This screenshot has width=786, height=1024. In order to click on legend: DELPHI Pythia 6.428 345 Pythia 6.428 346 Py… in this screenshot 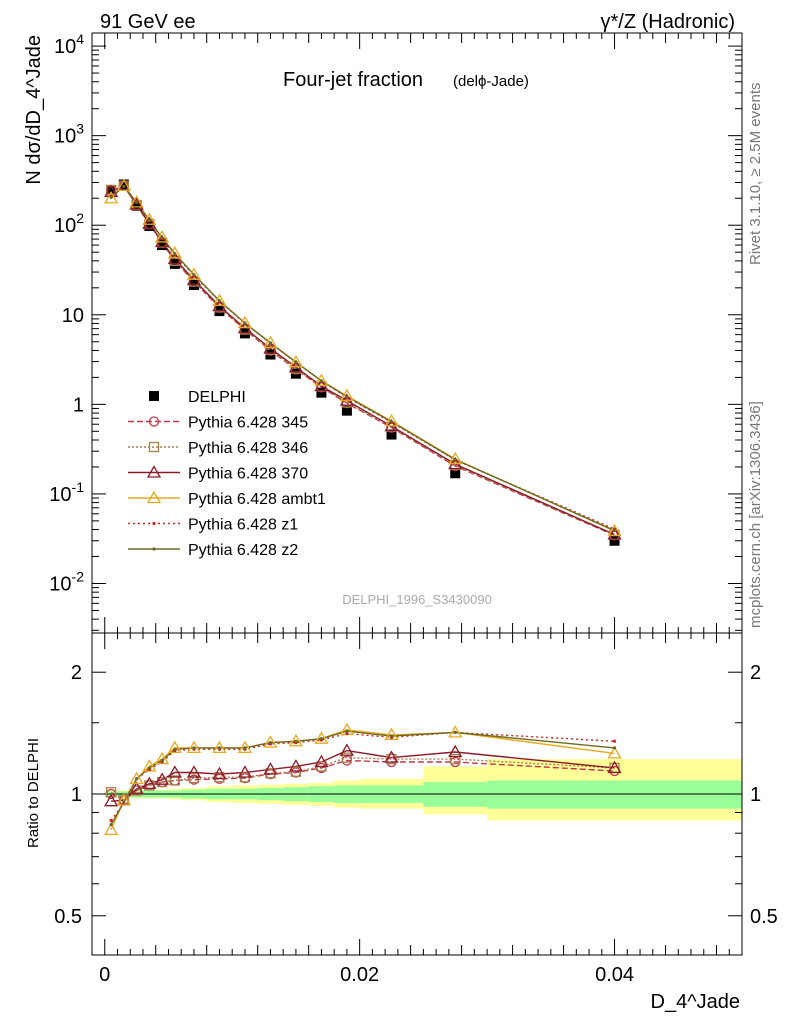, I will do `click(227, 474)`.